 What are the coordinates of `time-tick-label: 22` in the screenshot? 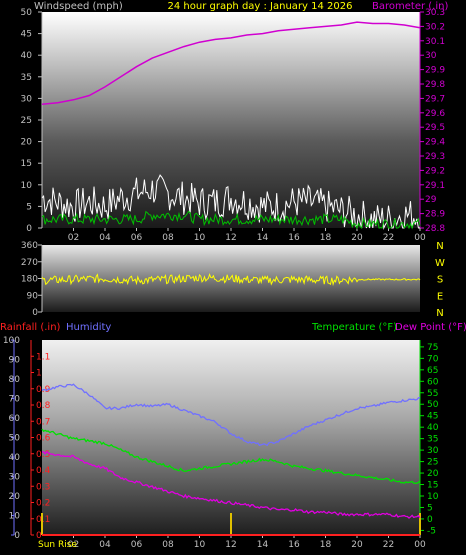 It's located at (388, 238).